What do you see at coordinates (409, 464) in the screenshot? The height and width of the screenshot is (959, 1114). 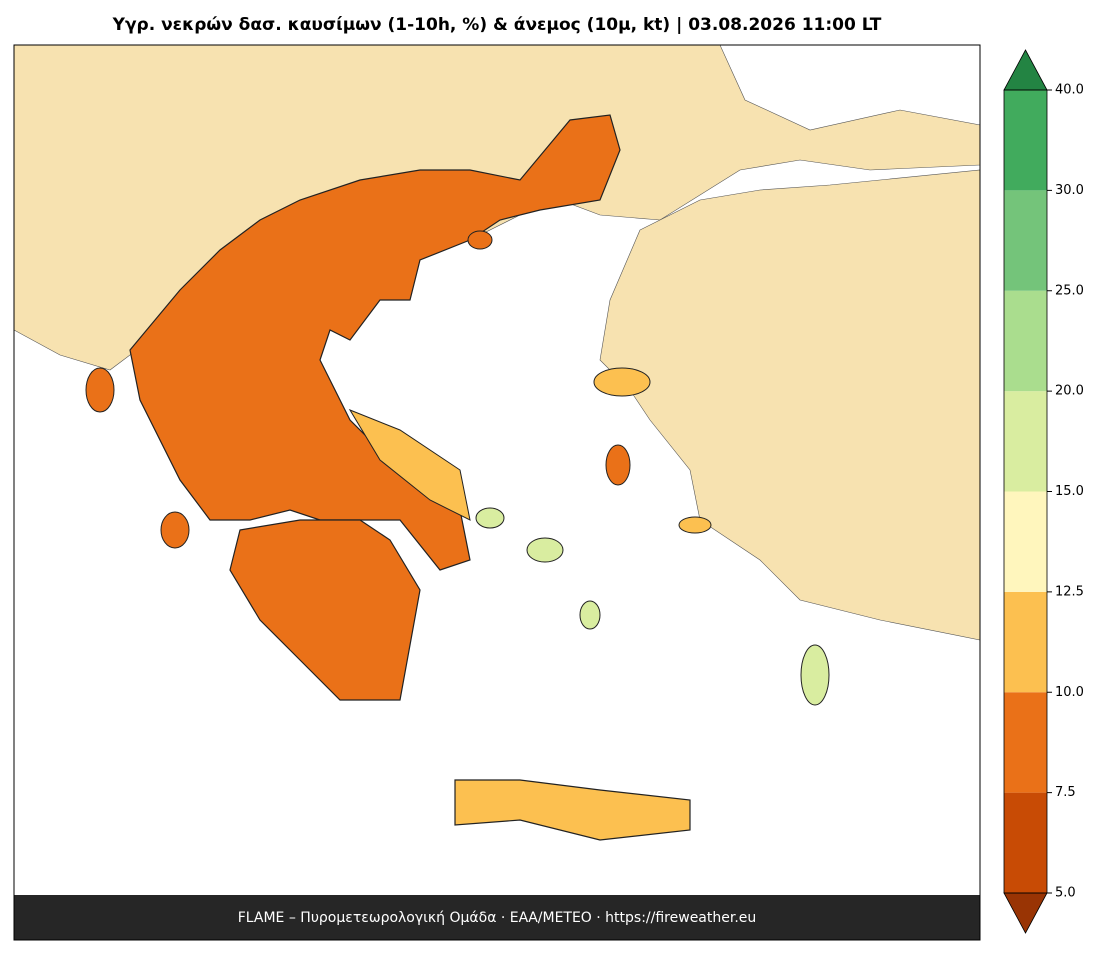 I see `evia` at bounding box center [409, 464].